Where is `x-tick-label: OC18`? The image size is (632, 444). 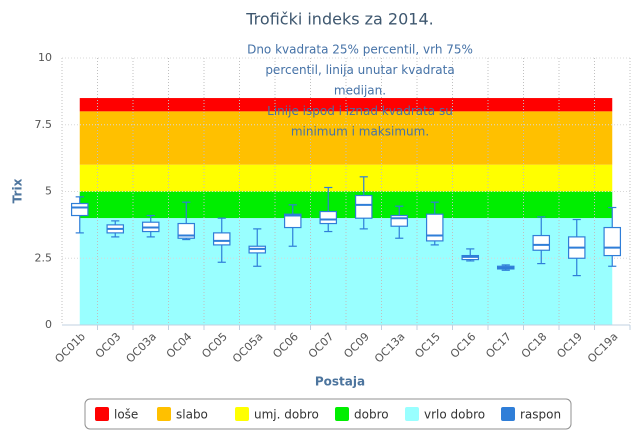
x-tick-label: OC18 is located at coordinates (534, 345).